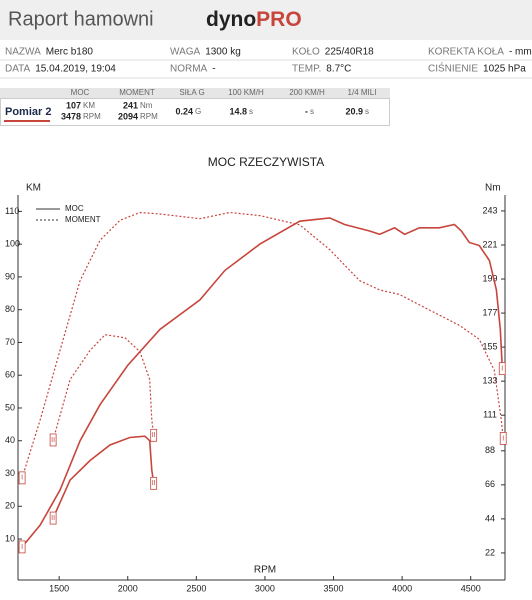 Image resolution: width=532 pixels, height=600 pixels. What do you see at coordinates (266, 162) in the screenshot?
I see `chart-title: MOC RZECZYWISTA` at bounding box center [266, 162].